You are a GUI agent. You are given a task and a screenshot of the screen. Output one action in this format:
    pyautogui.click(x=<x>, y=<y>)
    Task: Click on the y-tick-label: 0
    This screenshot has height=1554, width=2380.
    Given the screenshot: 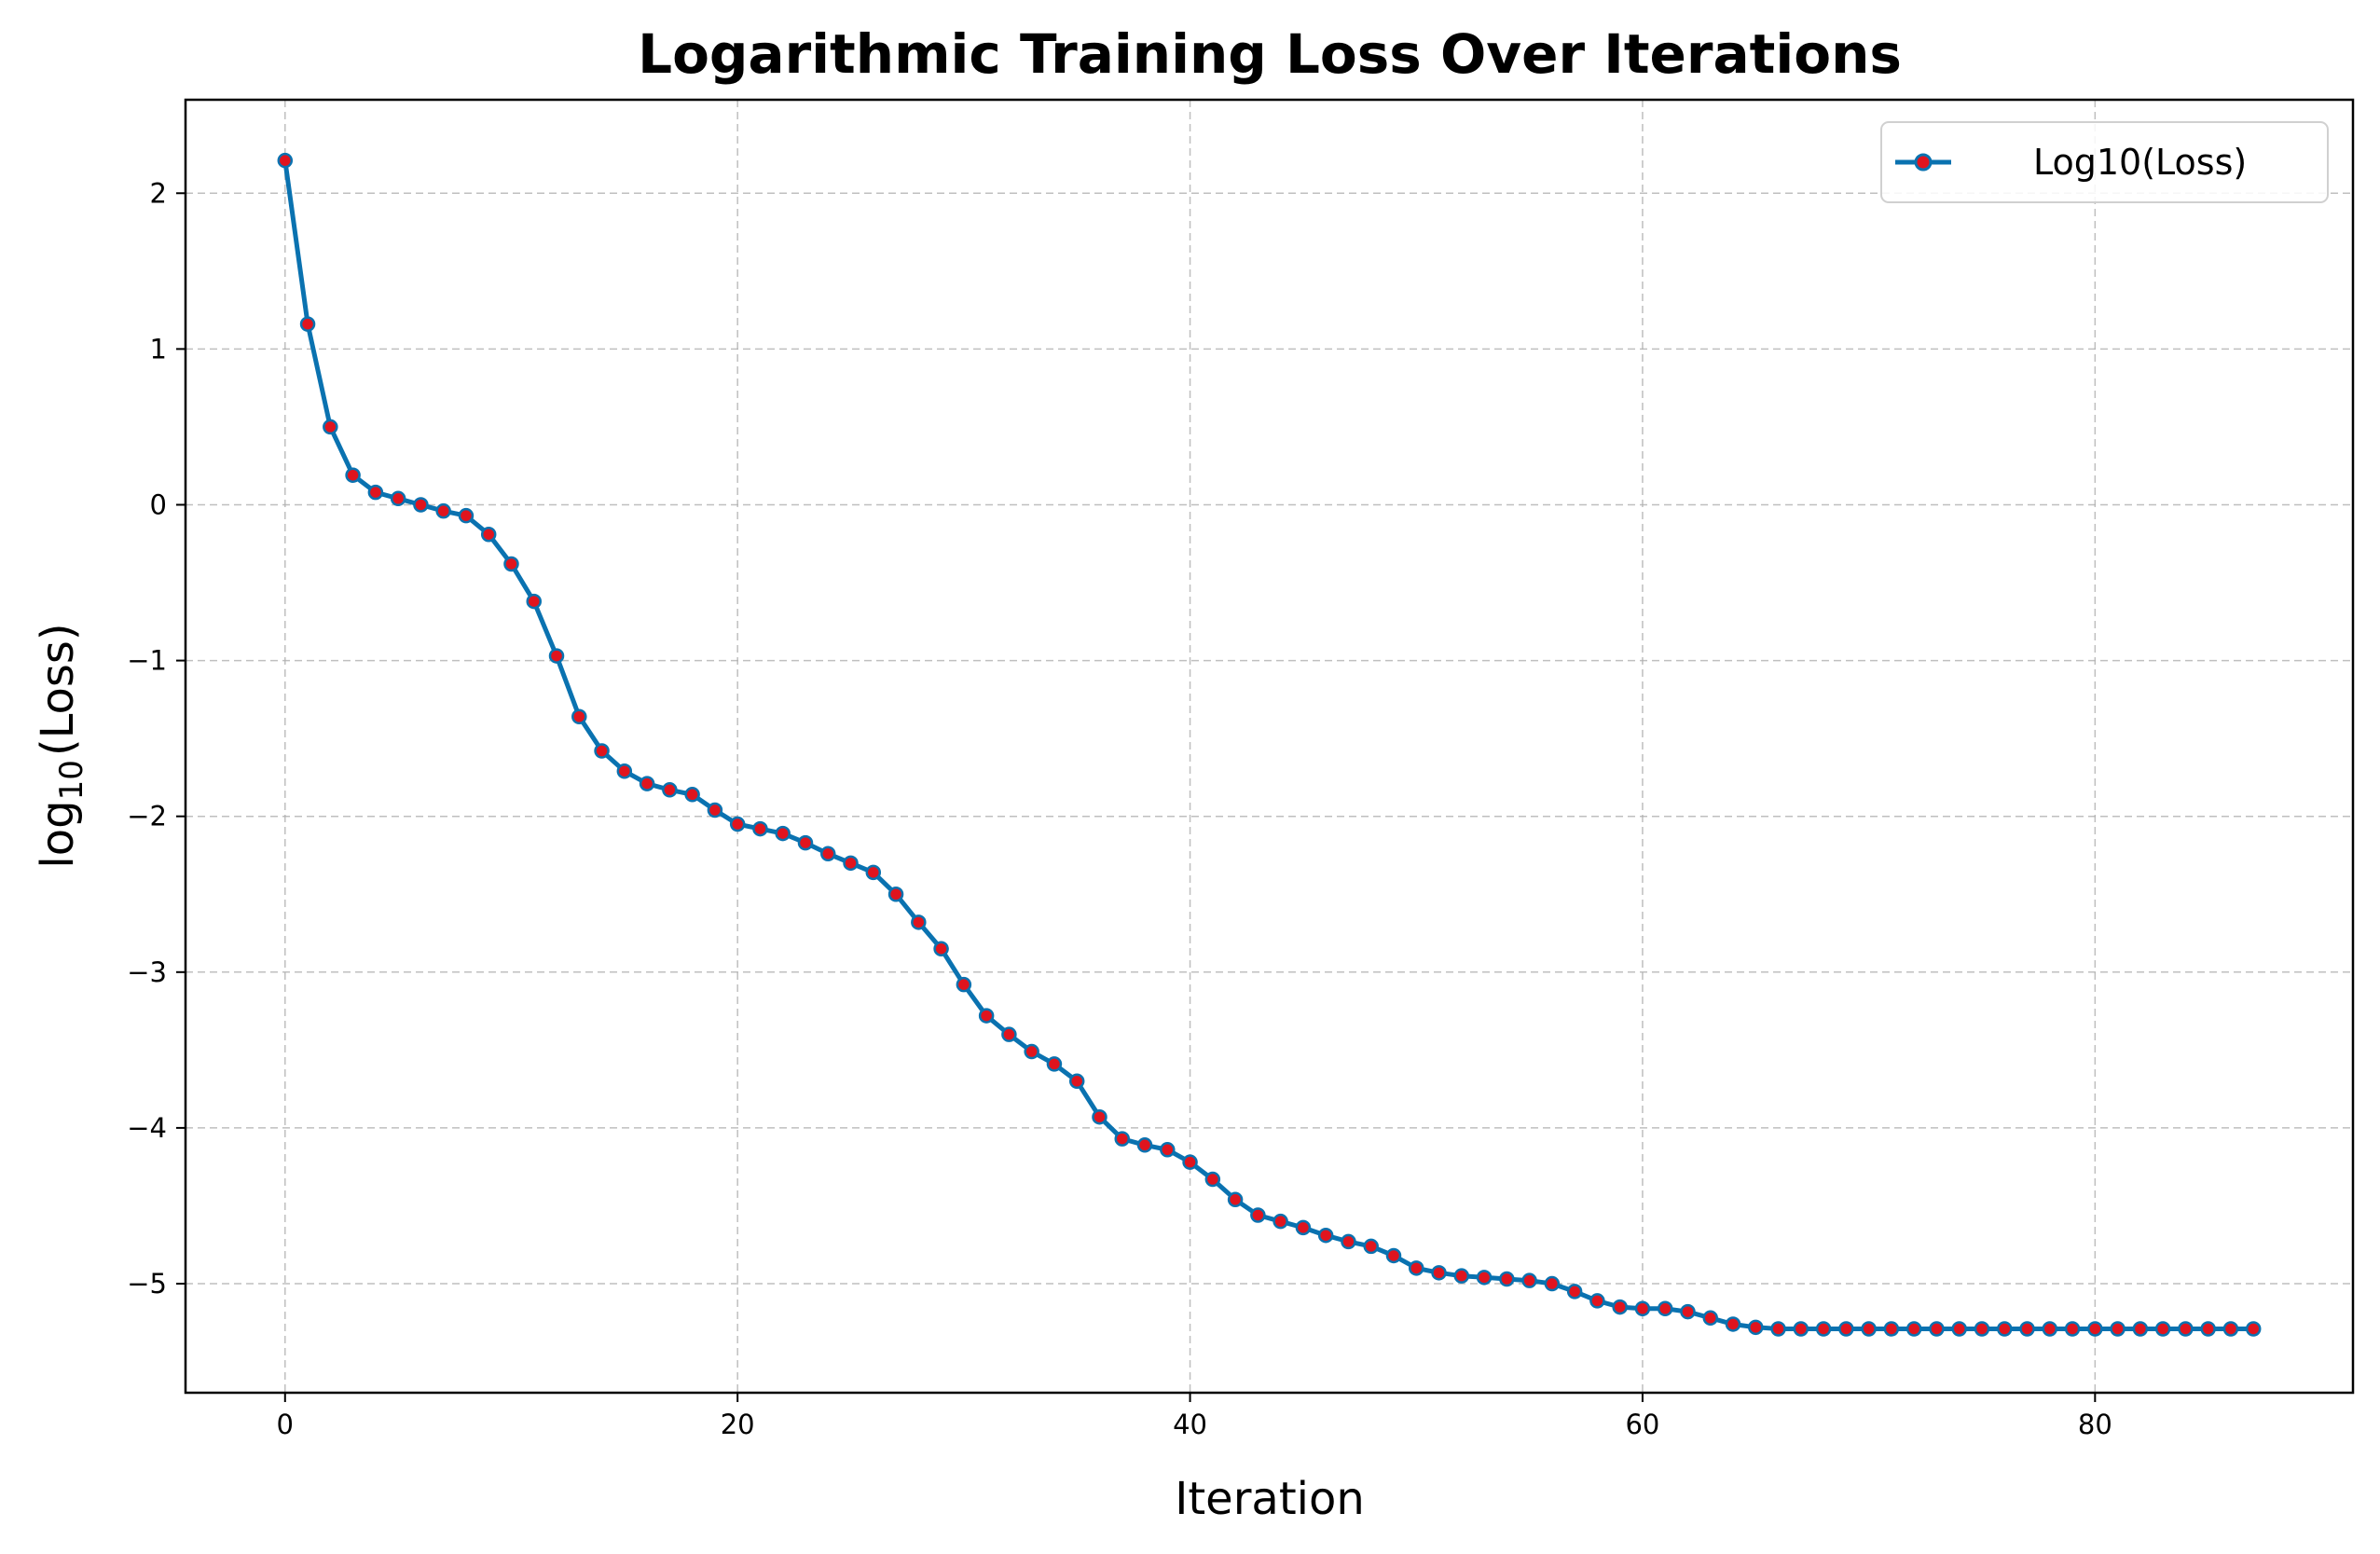 What is the action you would take?
    pyautogui.click(x=158, y=504)
    